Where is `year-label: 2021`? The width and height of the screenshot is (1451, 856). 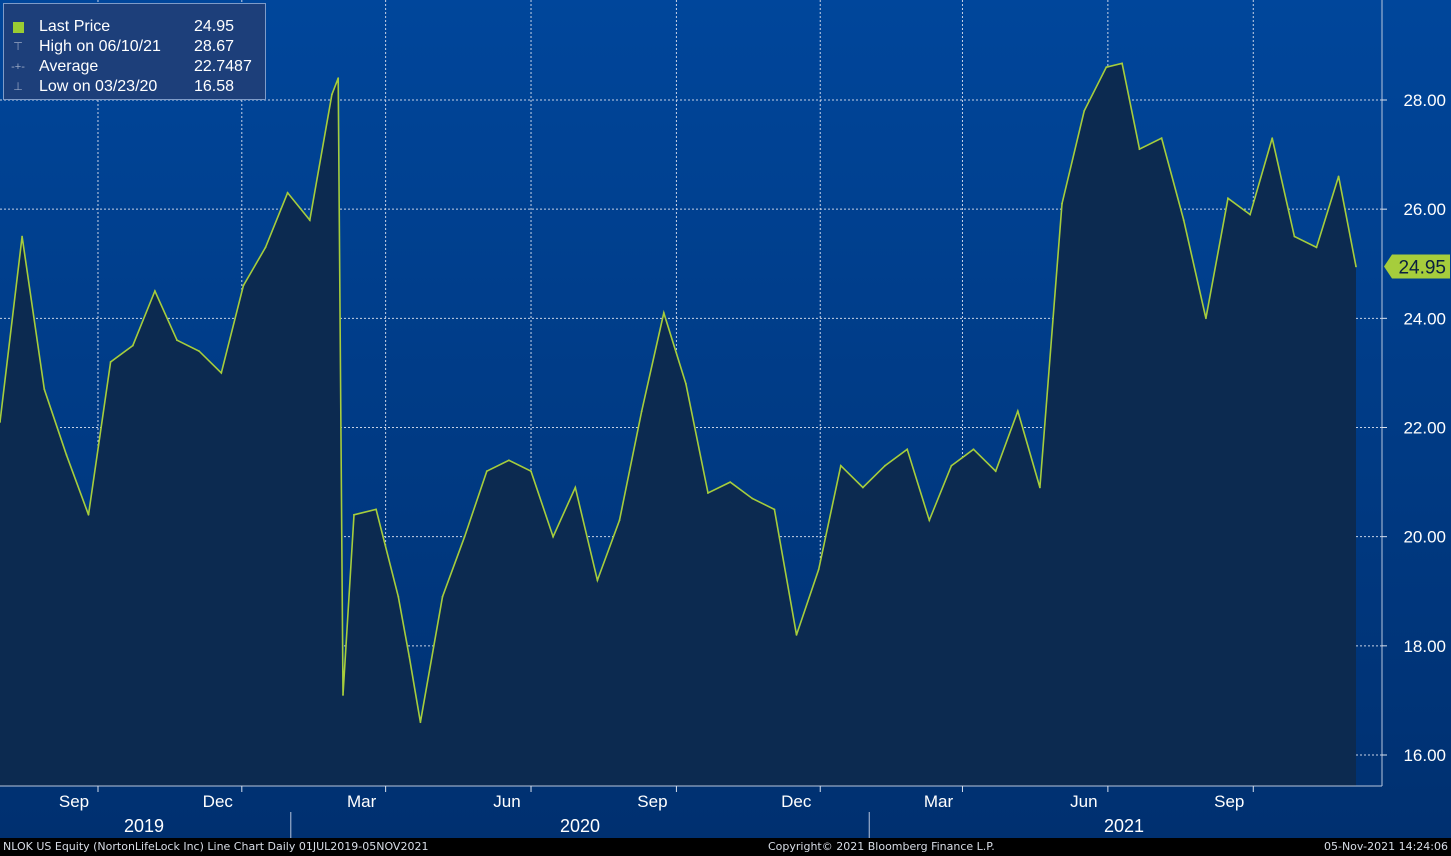 year-label: 2021 is located at coordinates (1124, 826).